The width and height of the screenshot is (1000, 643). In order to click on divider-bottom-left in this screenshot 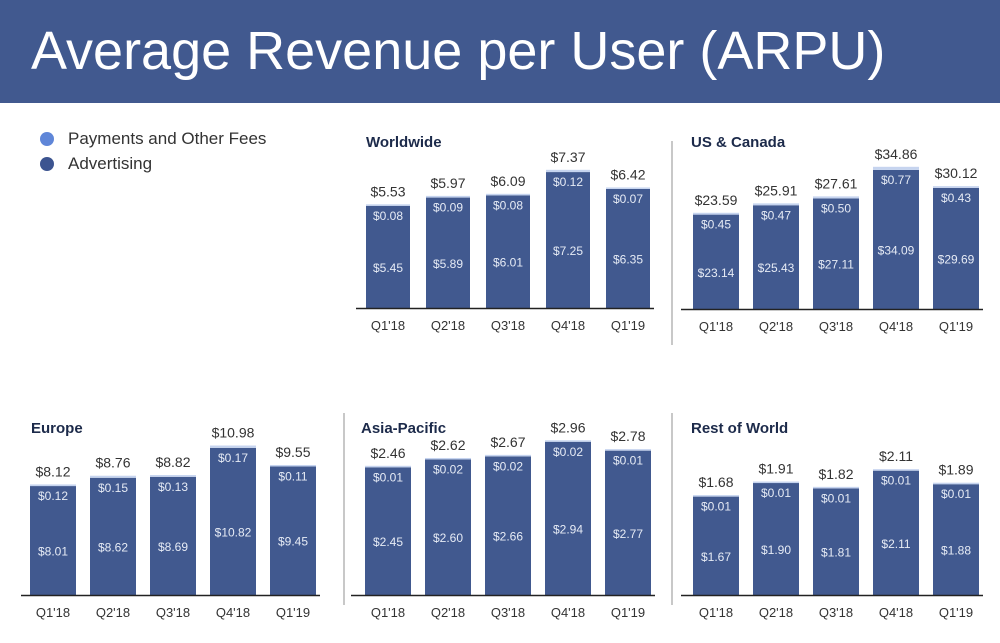, I will do `click(344, 509)`.